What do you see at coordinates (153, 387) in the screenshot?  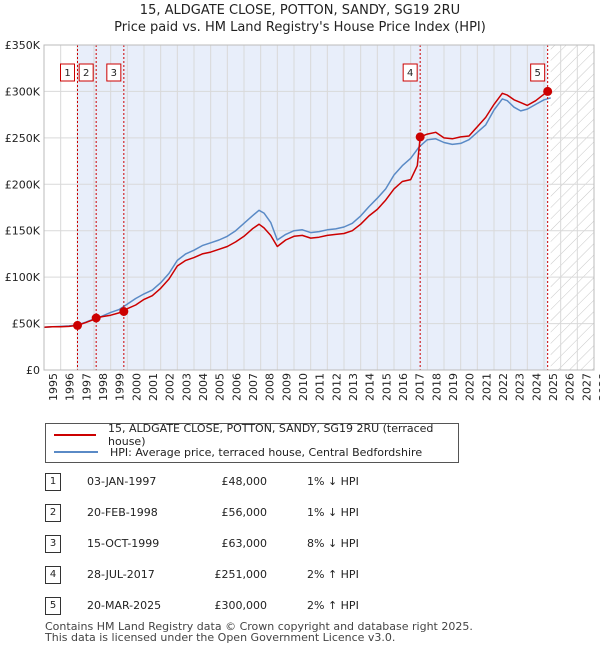 I see `x-tick-label: 2001` at bounding box center [153, 387].